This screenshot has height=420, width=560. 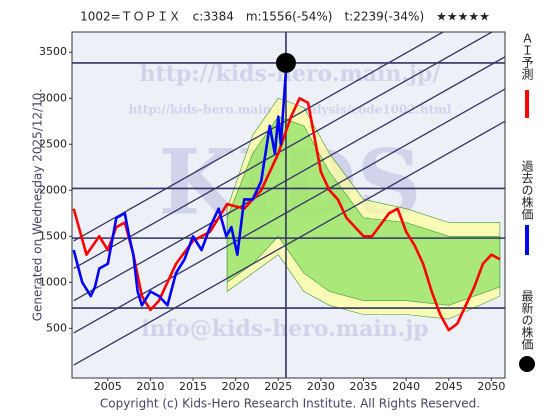 What do you see at coordinates (527, 190) in the screenshot?
I see `legend-label: 過去の株価` at bounding box center [527, 190].